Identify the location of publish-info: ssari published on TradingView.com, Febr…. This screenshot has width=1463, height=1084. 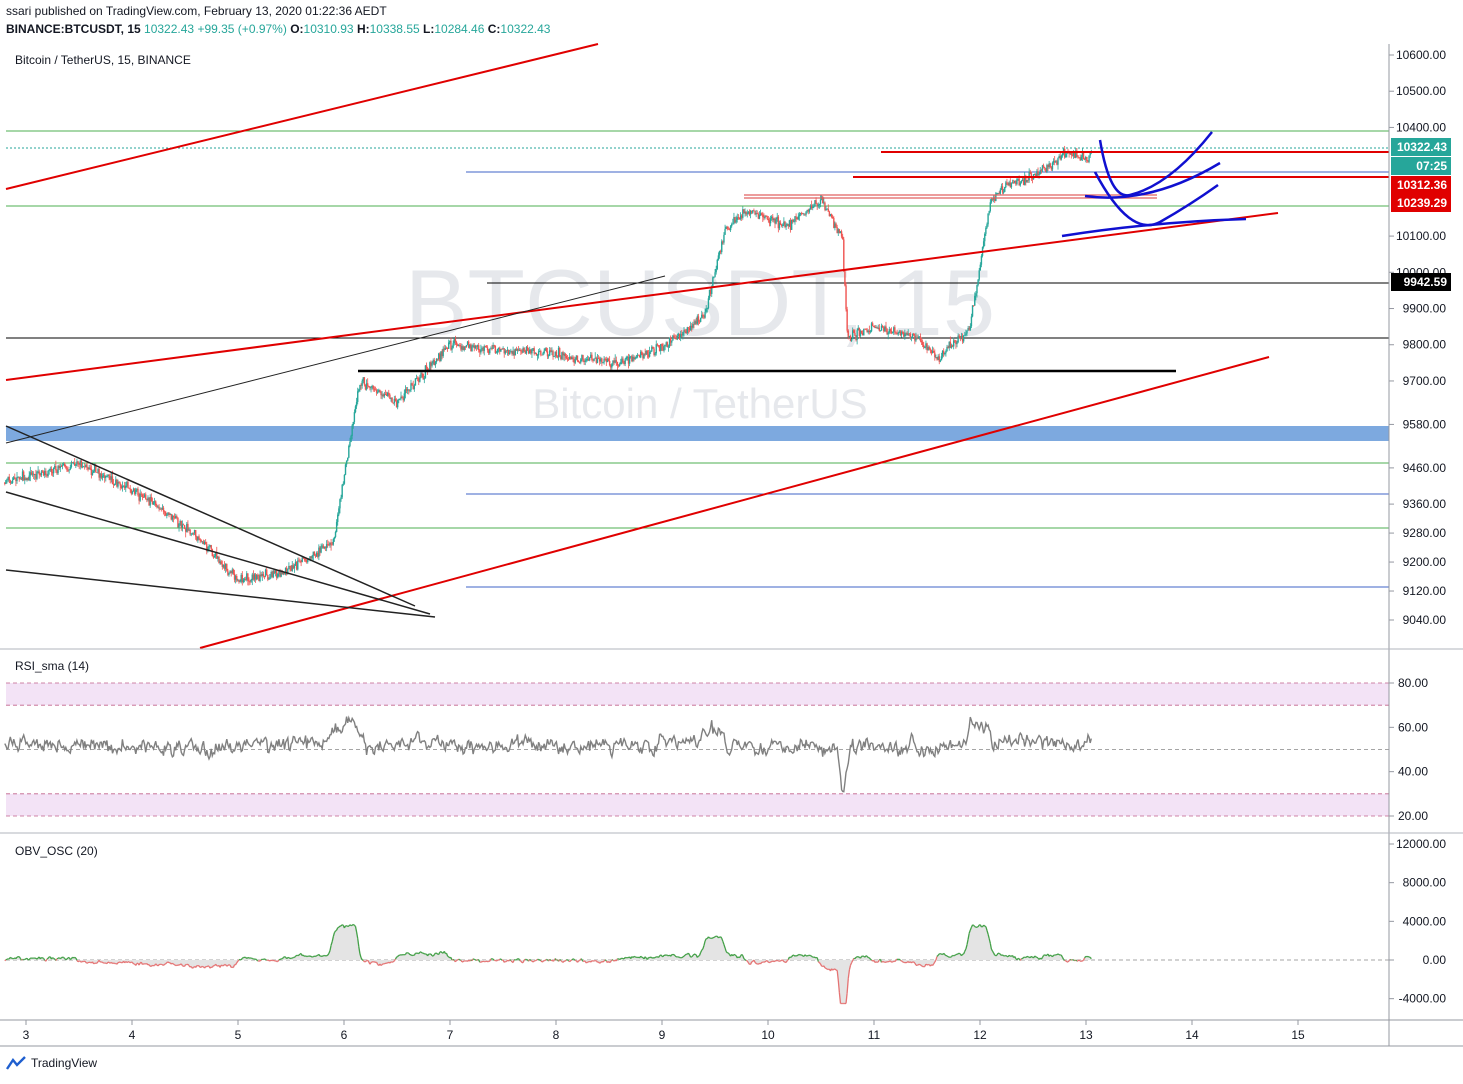
(196, 11).